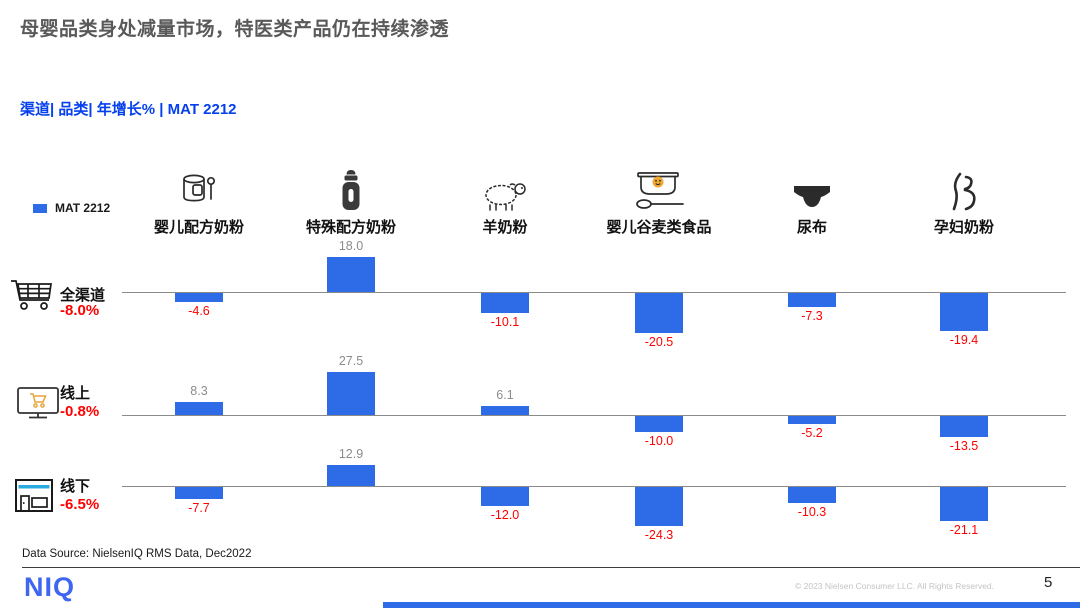 This screenshot has width=1080, height=608. I want to click on category-column-header: 尿布, so click(812, 201).